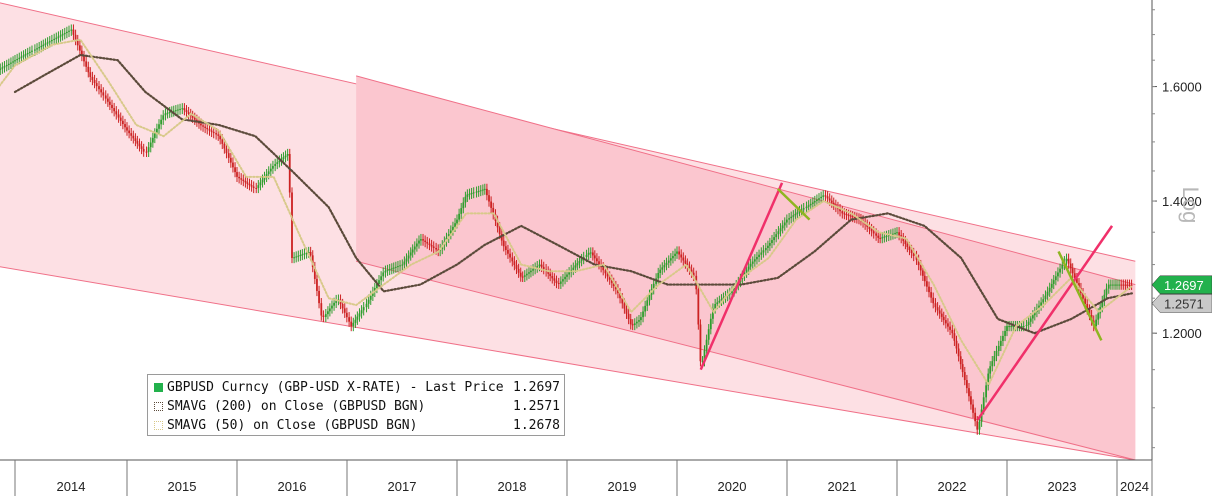 This screenshot has width=1212, height=501. Describe the element at coordinates (1182, 248) in the screenshot. I see `y-axis-panel` at that location.